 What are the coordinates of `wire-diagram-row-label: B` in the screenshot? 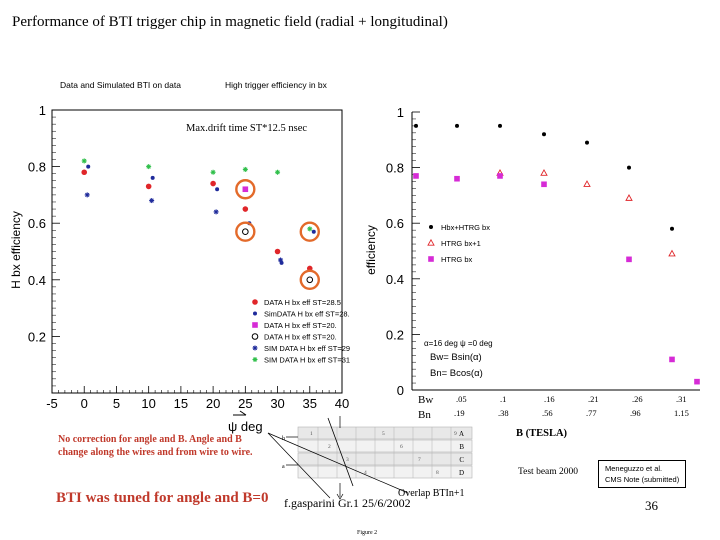 It's located at (461, 447).